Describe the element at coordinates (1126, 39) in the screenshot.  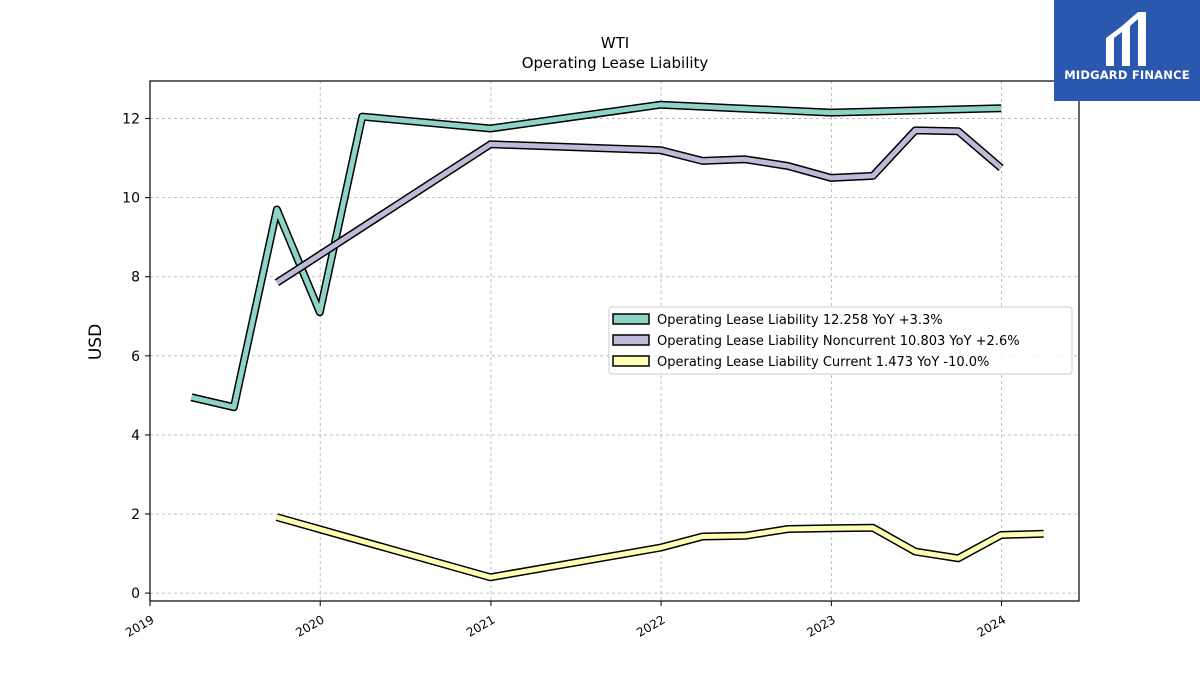
I see `midgard-m-icon` at that location.